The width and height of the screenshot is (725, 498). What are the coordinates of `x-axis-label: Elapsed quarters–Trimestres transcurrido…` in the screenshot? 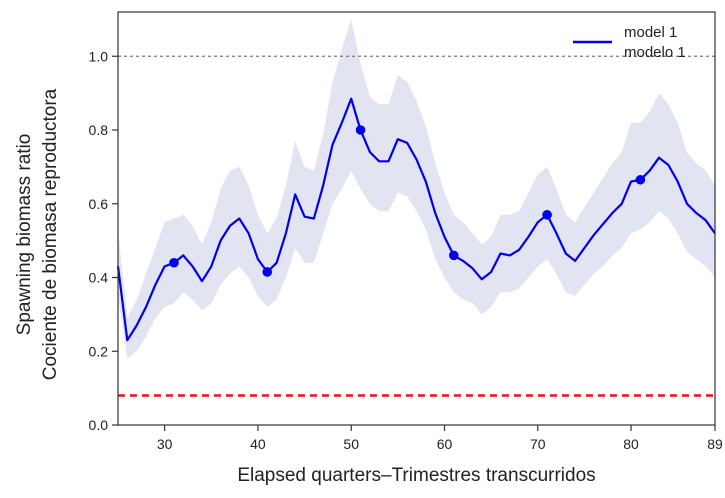 It's located at (416, 475).